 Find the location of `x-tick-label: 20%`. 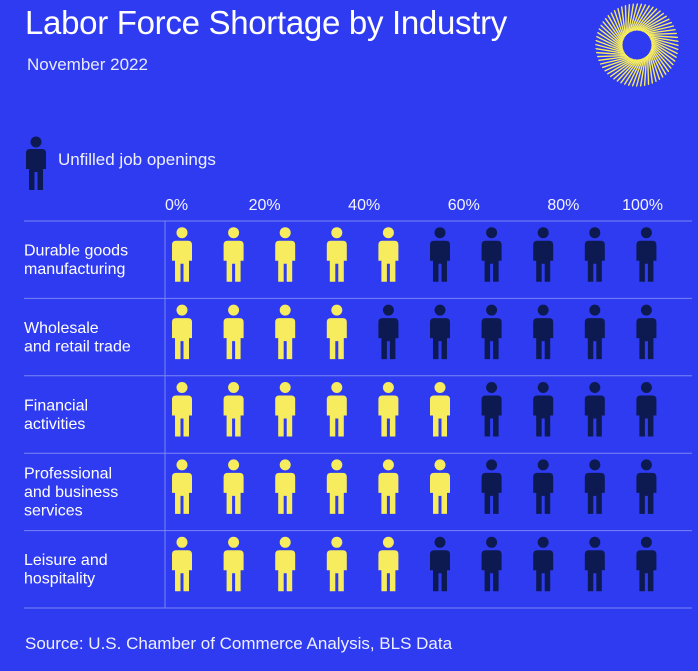

x-tick-label: 20% is located at coordinates (265, 205).